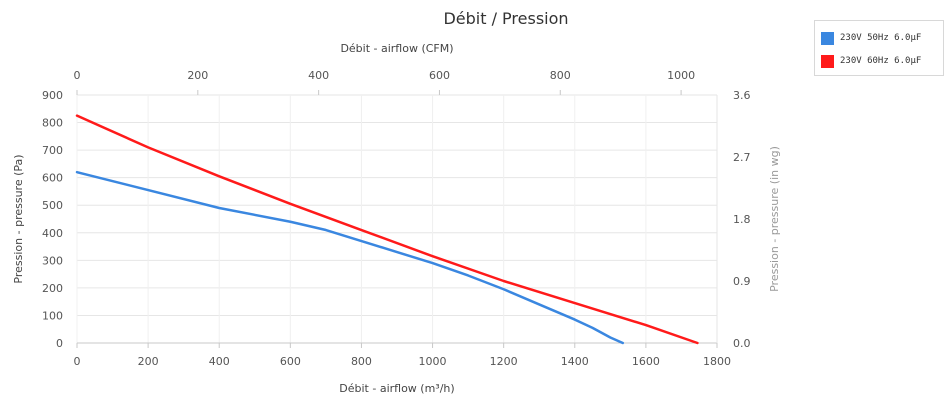  What do you see at coordinates (742, 343) in the screenshot?
I see `right-y-tick-label: 0.0` at bounding box center [742, 343].